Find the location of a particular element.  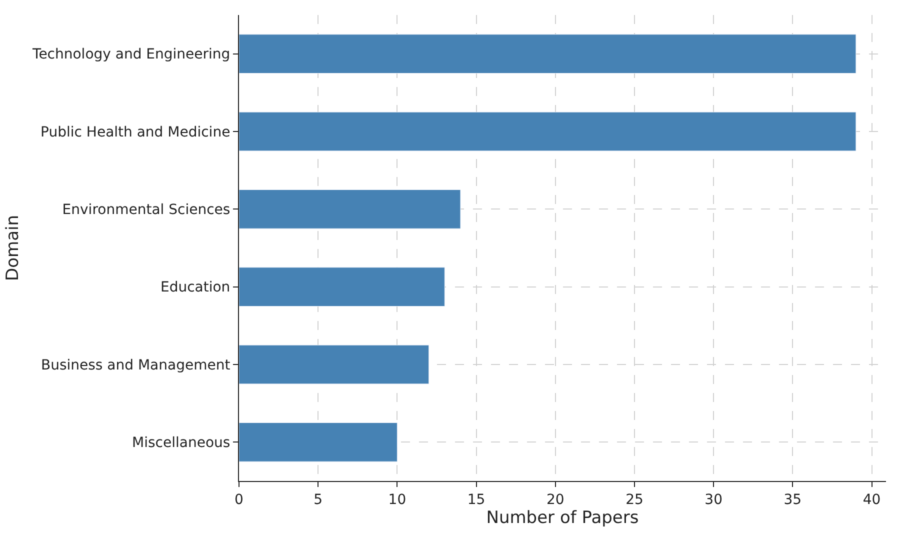

x-tick-label: 10 is located at coordinates (397, 500).